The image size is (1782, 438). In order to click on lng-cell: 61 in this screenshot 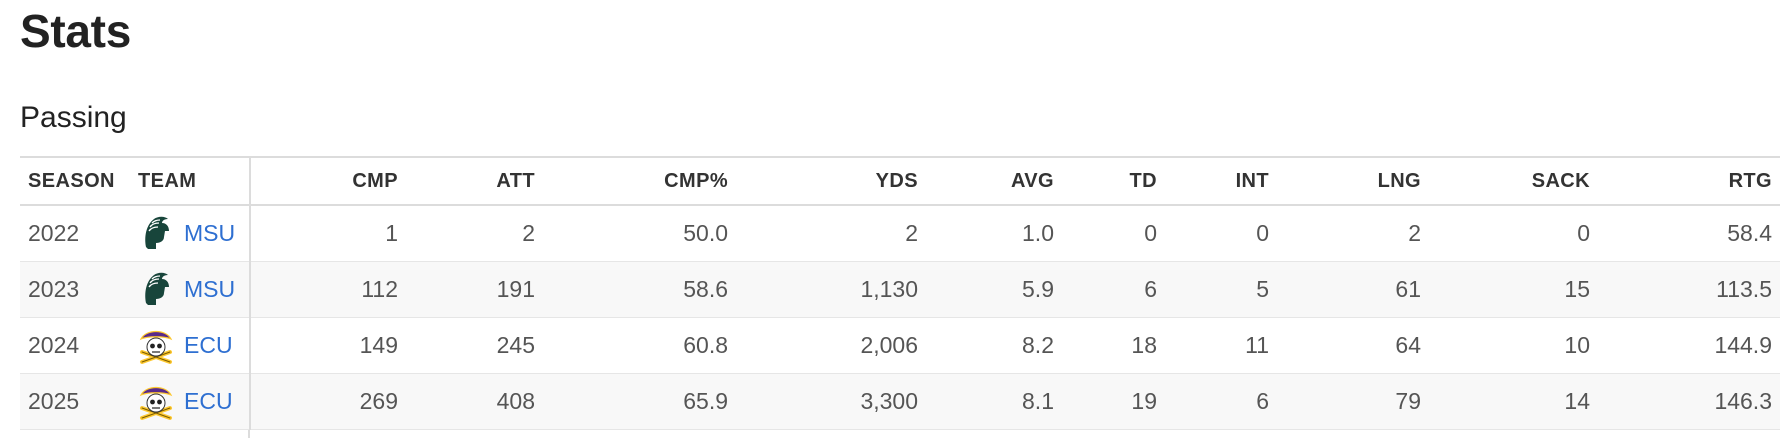, I will do `click(1353, 289)`.